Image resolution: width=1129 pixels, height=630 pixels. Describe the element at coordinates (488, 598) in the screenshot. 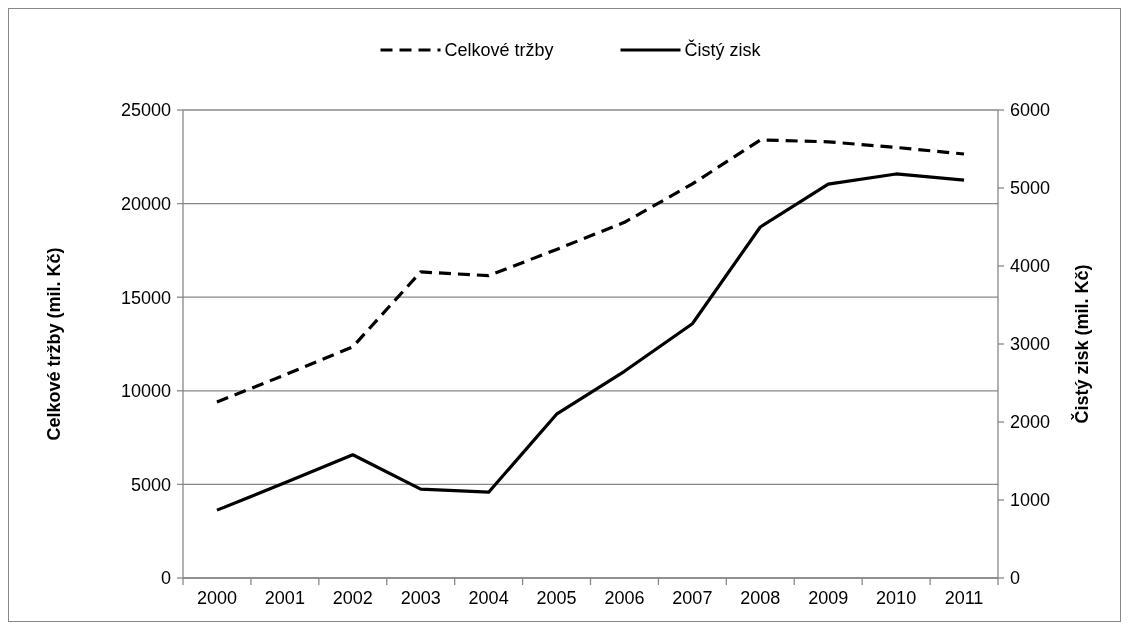

I see `x-tick-label: 2004` at that location.